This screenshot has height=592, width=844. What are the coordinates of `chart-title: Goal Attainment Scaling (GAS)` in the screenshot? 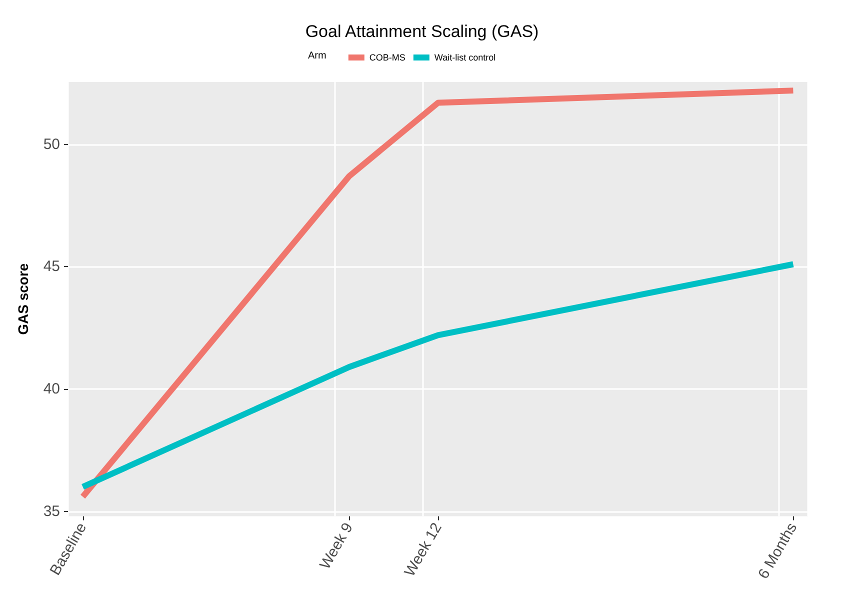 It's located at (422, 31).